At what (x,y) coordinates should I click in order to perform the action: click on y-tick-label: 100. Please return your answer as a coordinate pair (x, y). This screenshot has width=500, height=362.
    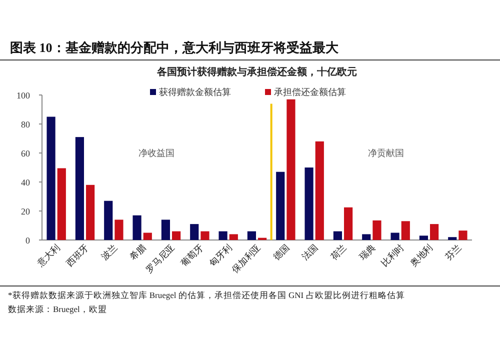
    Looking at the image, I should click on (23, 95).